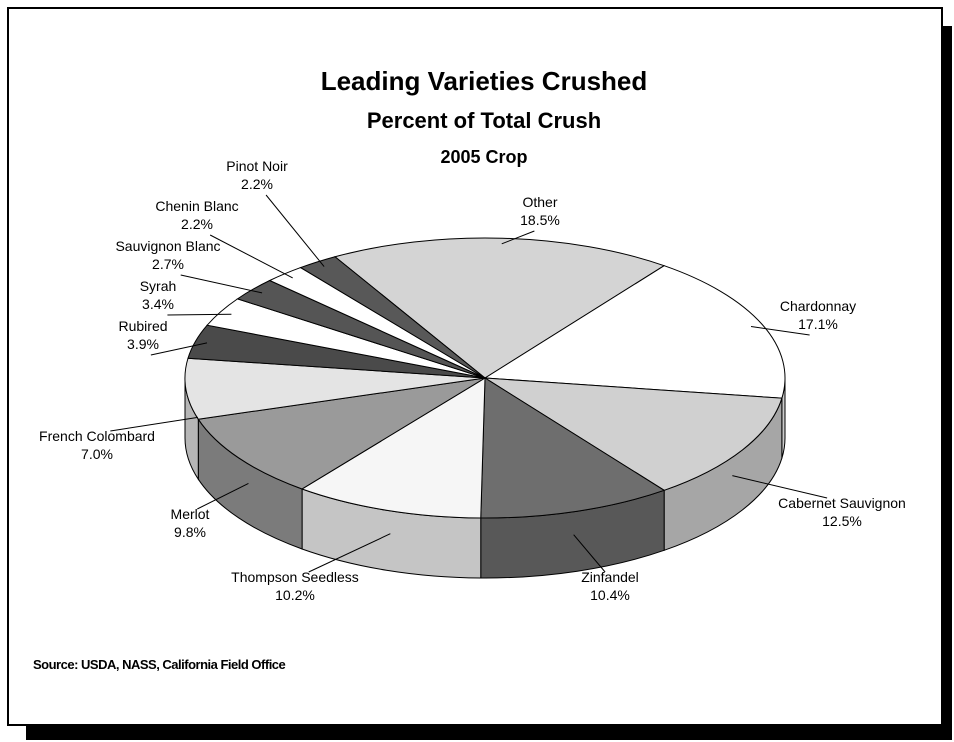 This screenshot has width=954, height=742. Describe the element at coordinates (842, 503) in the screenshot. I see `slice-label: Cabernet Sauvignon` at that location.